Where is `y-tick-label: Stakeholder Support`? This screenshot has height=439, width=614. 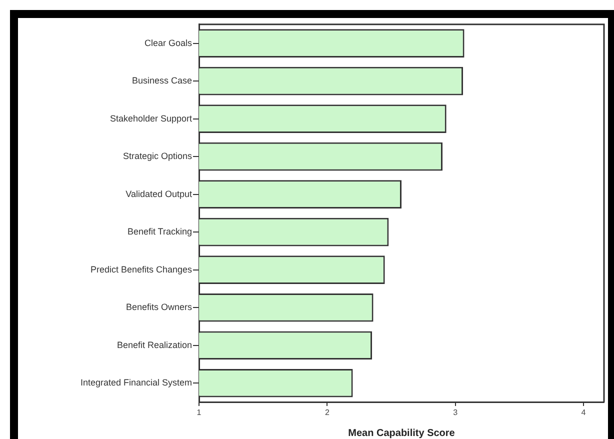 y-tick-label: Stakeholder Support is located at coordinates (151, 118).